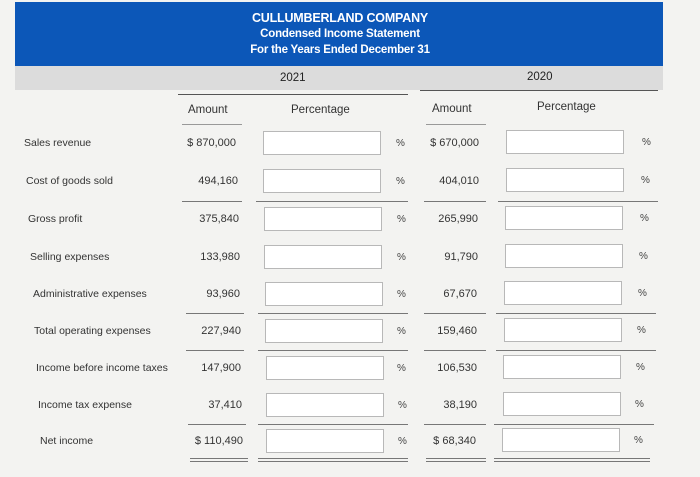 This screenshot has height=477, width=700. What do you see at coordinates (223, 294) in the screenshot?
I see `amount-2021: 93,960` at bounding box center [223, 294].